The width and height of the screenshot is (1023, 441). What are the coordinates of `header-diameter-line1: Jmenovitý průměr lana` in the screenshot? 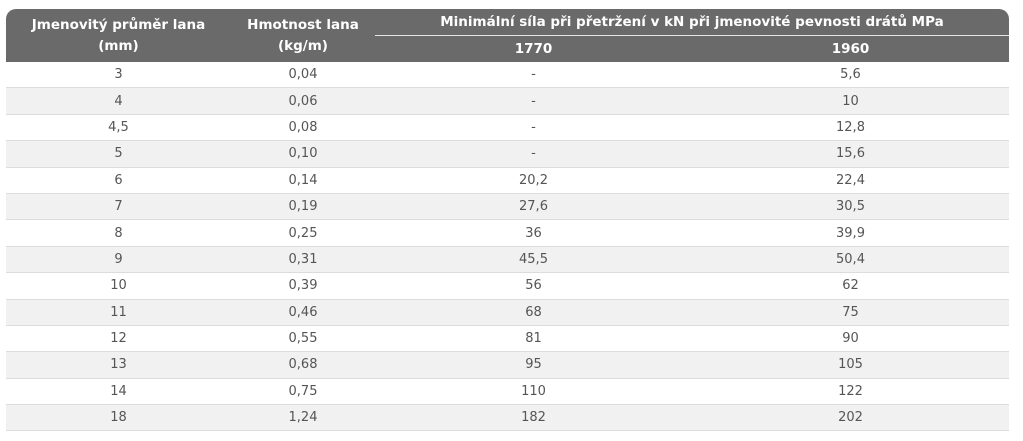 It's located at (118, 24).